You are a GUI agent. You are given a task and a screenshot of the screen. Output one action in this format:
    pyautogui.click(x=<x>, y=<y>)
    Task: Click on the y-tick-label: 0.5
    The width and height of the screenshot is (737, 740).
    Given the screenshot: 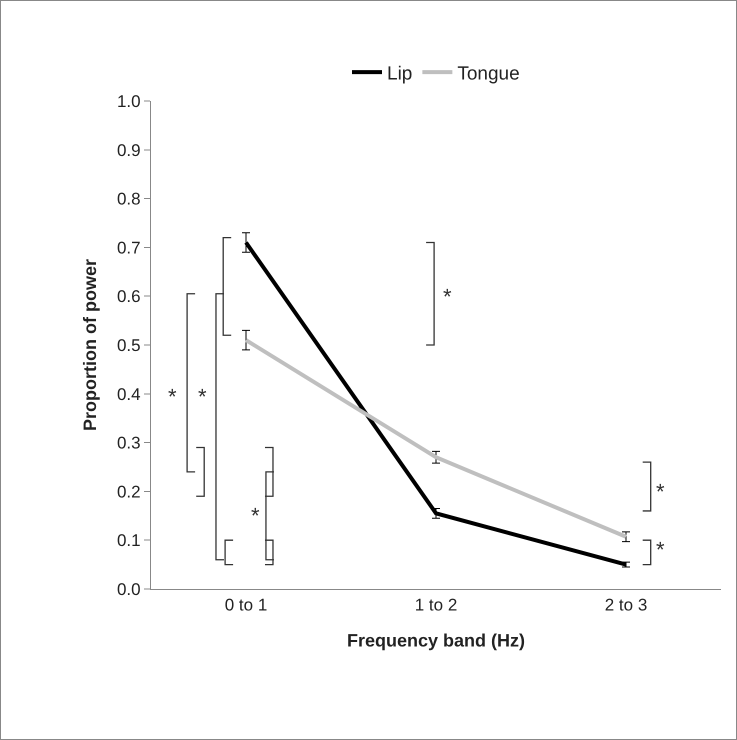 What is the action you would take?
    pyautogui.click(x=128, y=345)
    